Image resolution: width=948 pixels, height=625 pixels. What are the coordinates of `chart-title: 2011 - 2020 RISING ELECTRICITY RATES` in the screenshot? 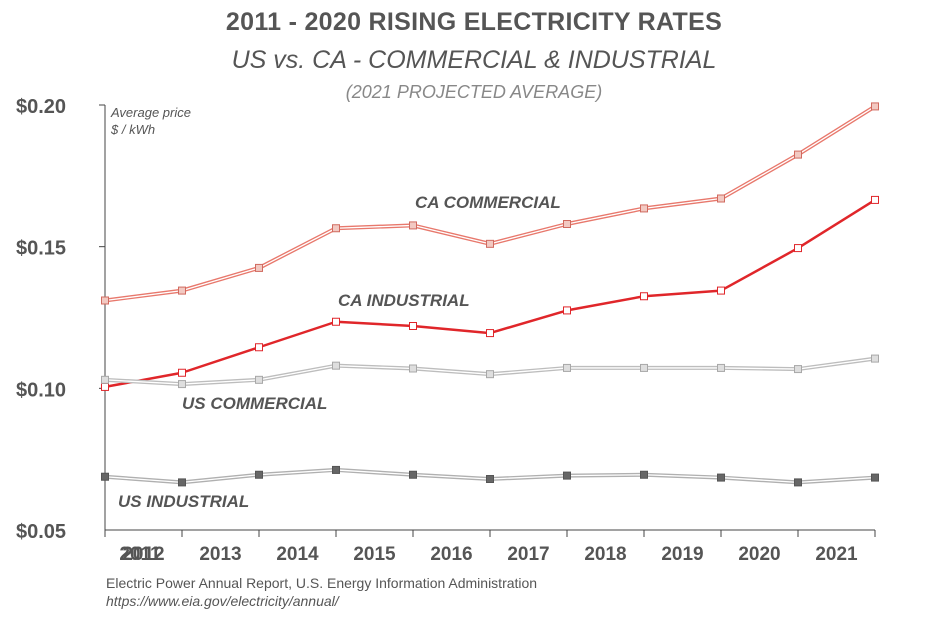 It's located at (474, 22).